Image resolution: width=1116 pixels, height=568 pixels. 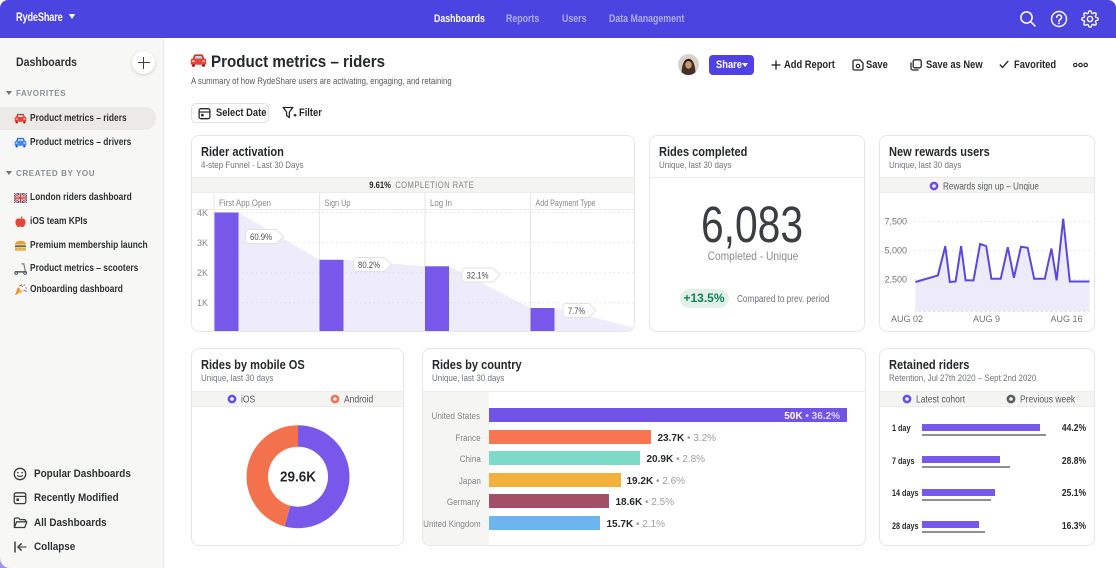 I want to click on svg-text: Rewards sign up – Unqiue, so click(x=991, y=186).